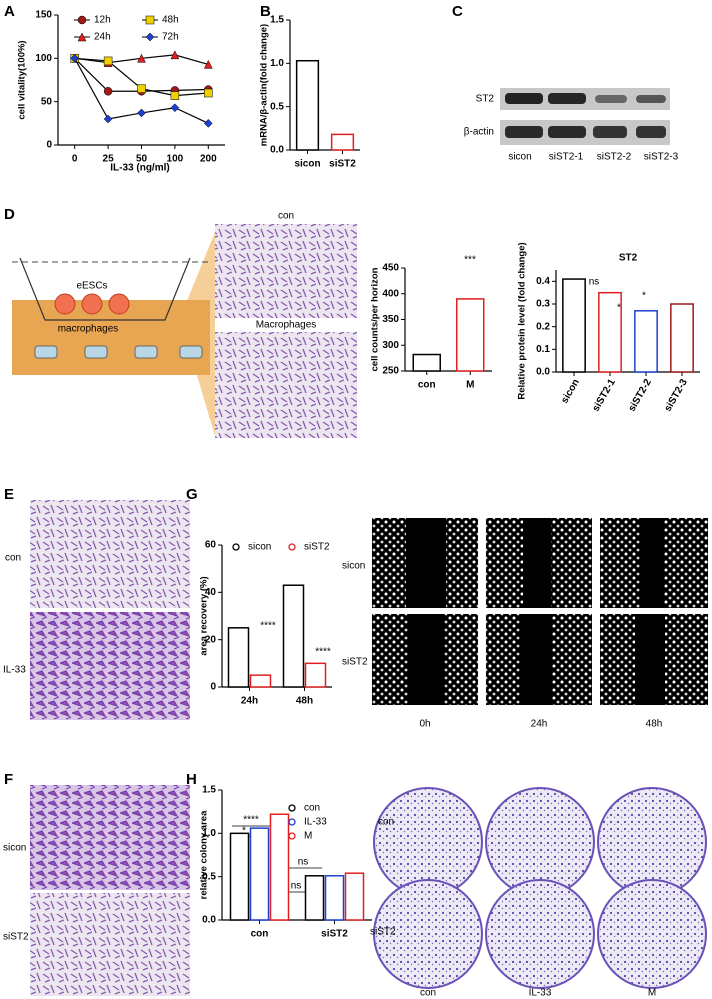  I want to click on legend-label: IL-33, so click(315, 822).